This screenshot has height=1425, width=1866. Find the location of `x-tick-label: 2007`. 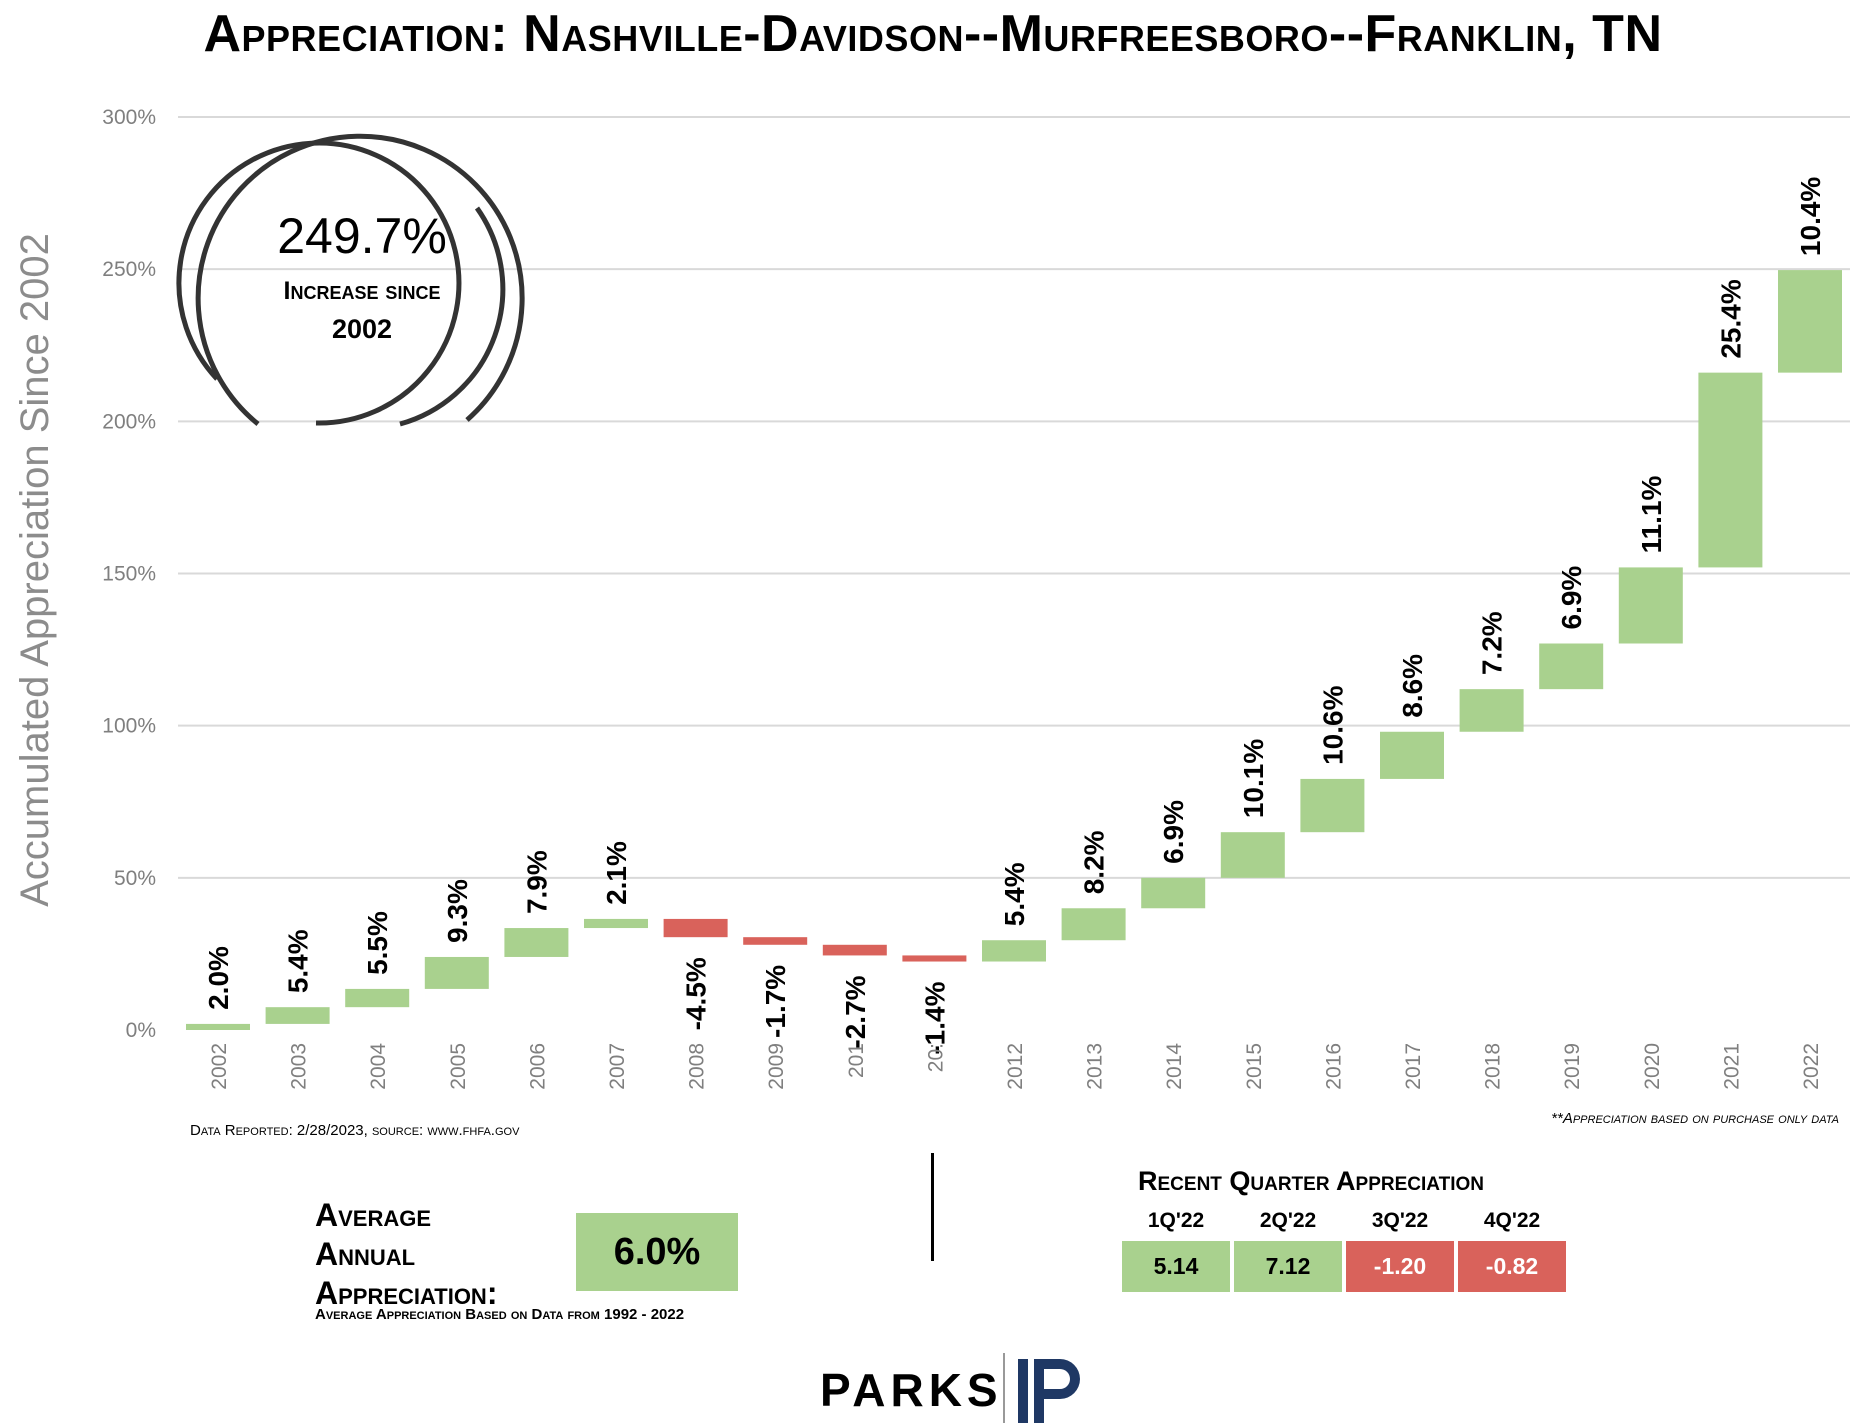

x-tick-label: 2007 is located at coordinates (617, 1066).